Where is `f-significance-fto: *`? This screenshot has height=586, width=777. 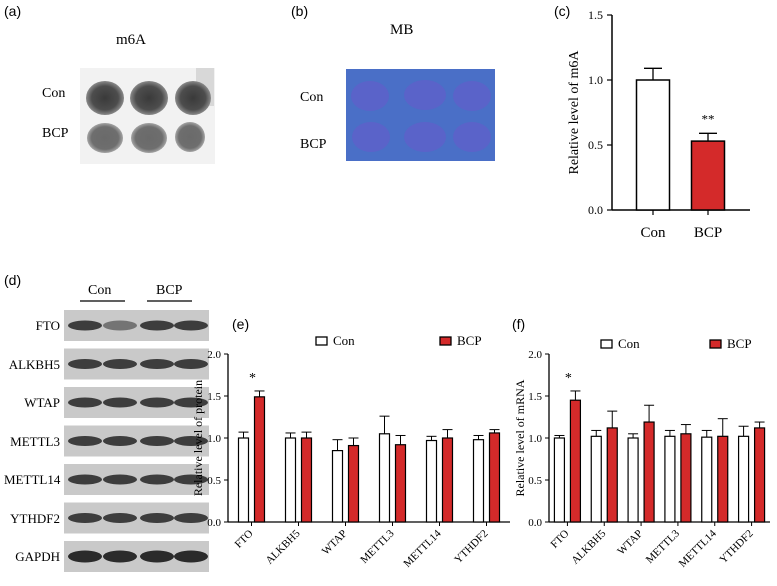 f-significance-fto: * is located at coordinates (568, 378).